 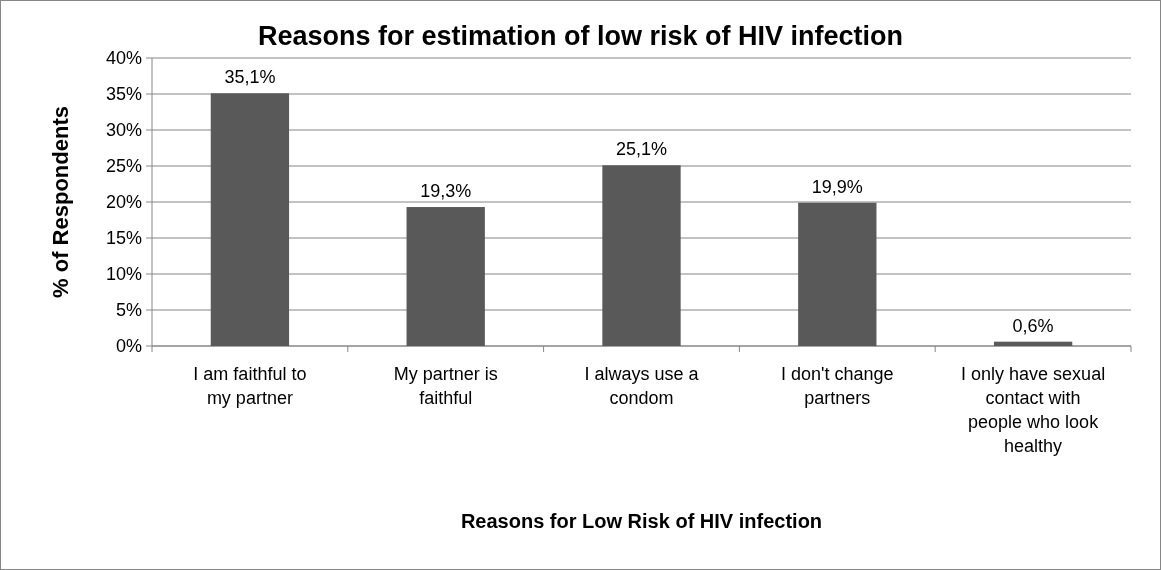 I want to click on y-tick-label: 30%, so click(x=123, y=130).